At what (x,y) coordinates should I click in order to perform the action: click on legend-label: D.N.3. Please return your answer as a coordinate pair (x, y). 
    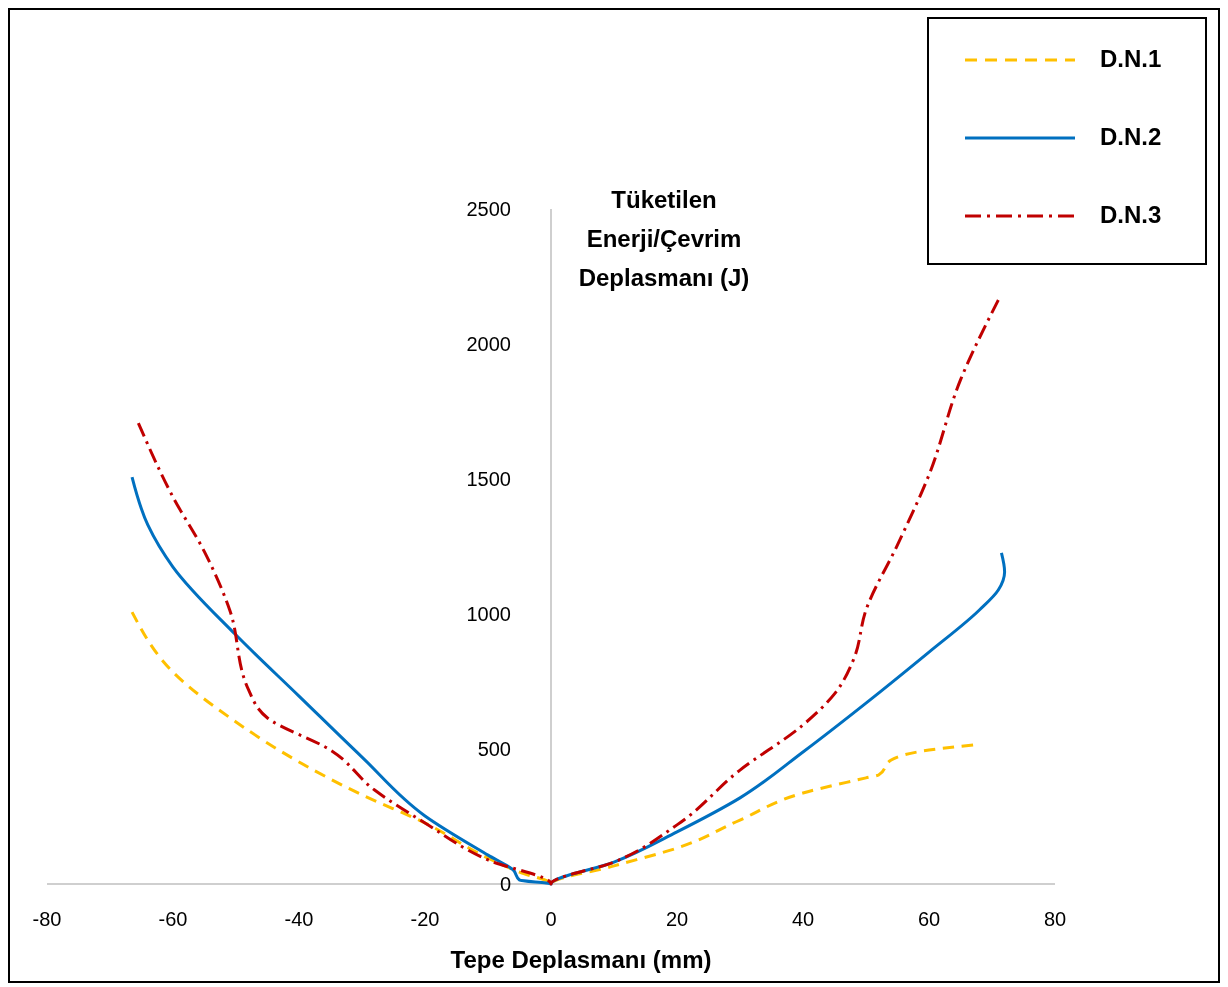
    Looking at the image, I should click on (1131, 214).